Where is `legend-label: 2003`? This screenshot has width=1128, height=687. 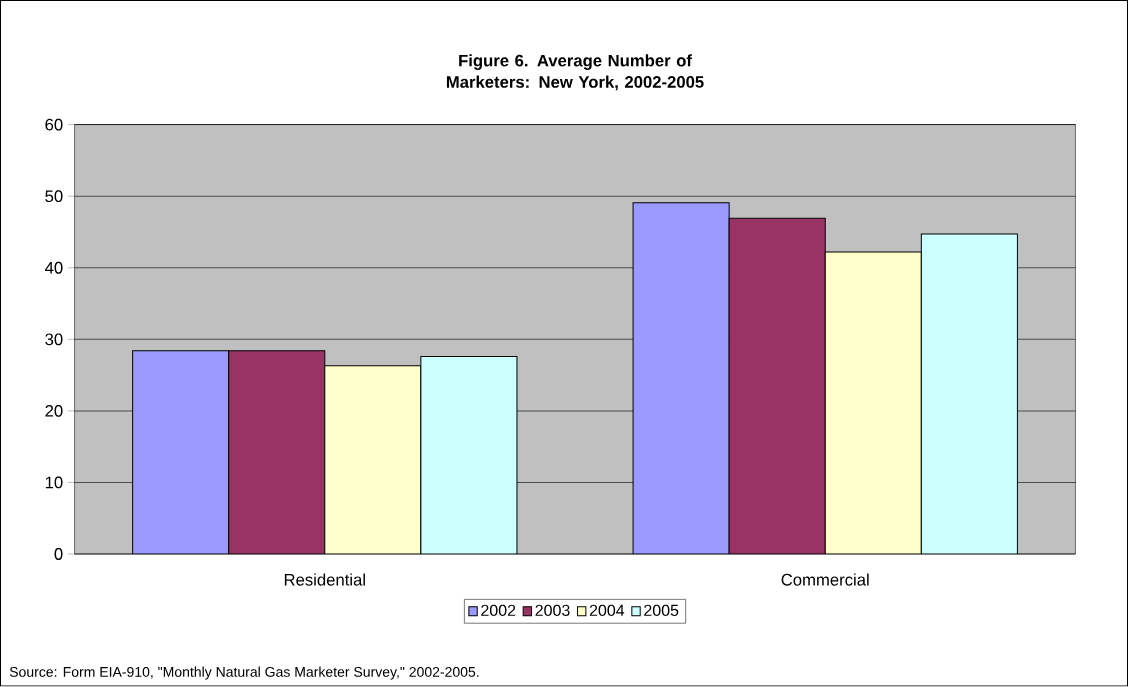
legend-label: 2003 is located at coordinates (552, 610).